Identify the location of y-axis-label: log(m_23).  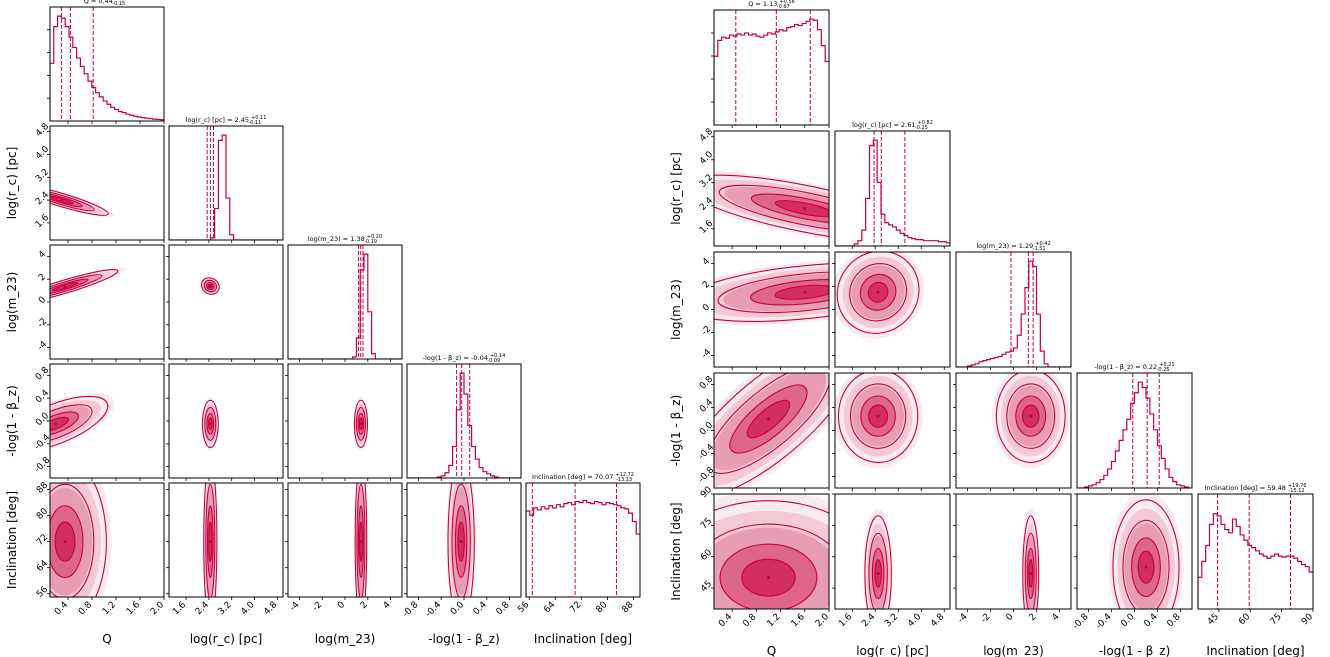
(12, 302).